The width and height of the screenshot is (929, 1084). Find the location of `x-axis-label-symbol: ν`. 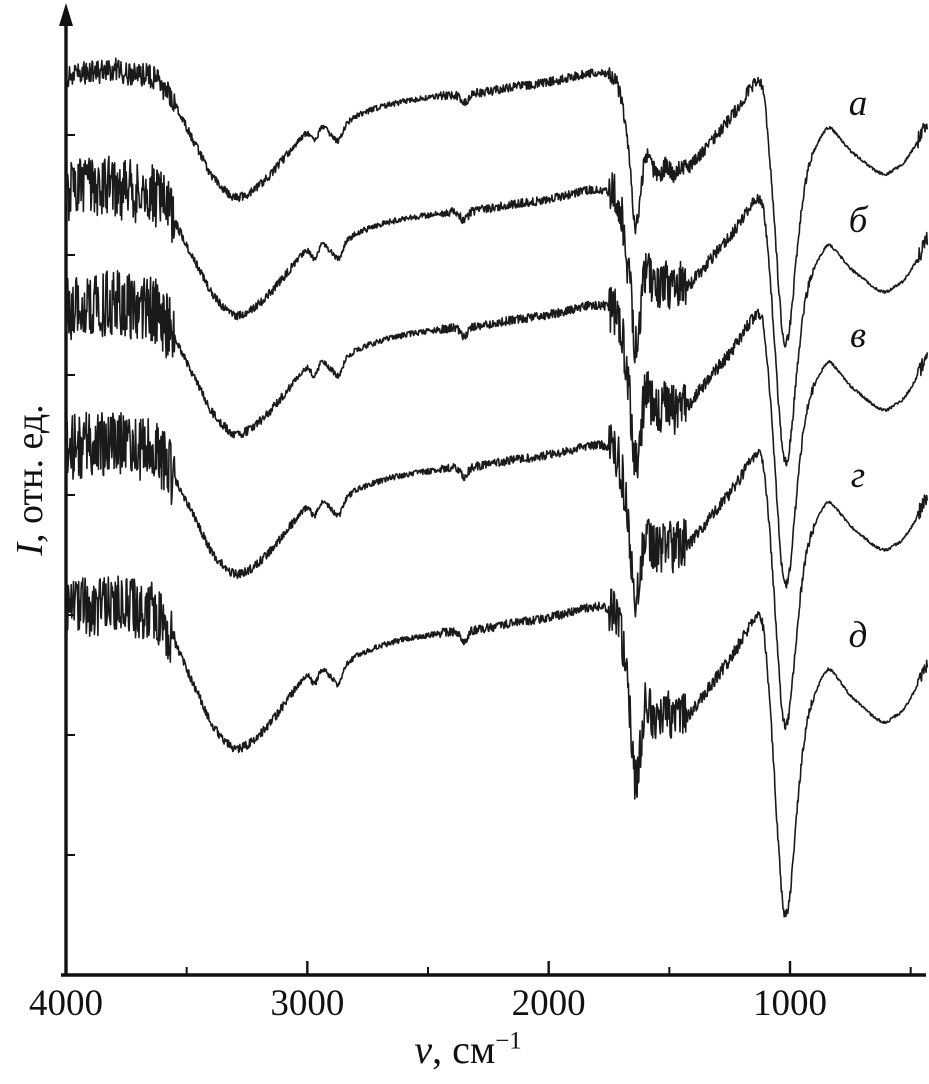

x-axis-label-symbol: ν is located at coordinates (423, 1049).